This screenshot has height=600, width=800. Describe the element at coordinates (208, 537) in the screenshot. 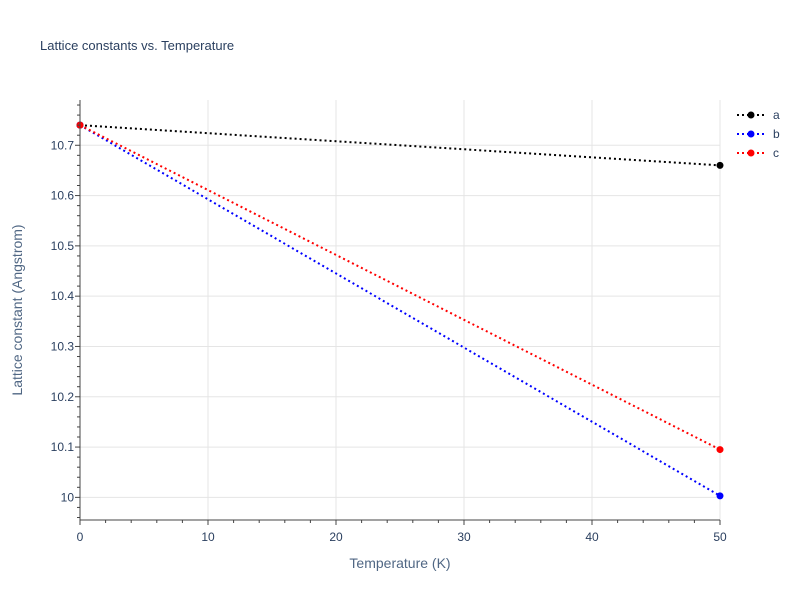

I see `x-tick-label: 10` at that location.